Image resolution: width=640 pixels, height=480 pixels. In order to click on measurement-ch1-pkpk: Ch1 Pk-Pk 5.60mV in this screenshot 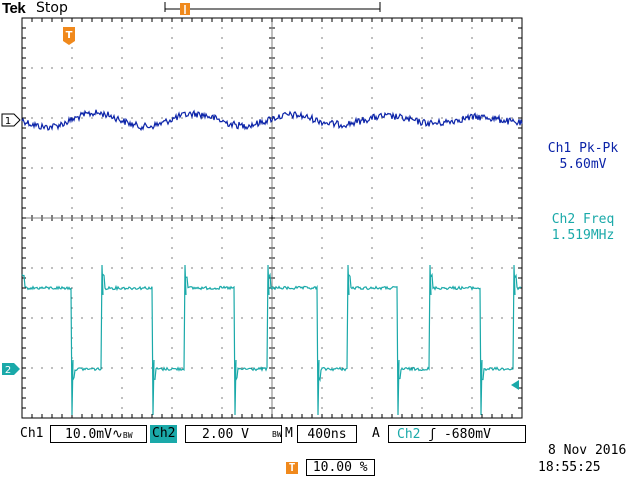, I will do `click(583, 157)`.